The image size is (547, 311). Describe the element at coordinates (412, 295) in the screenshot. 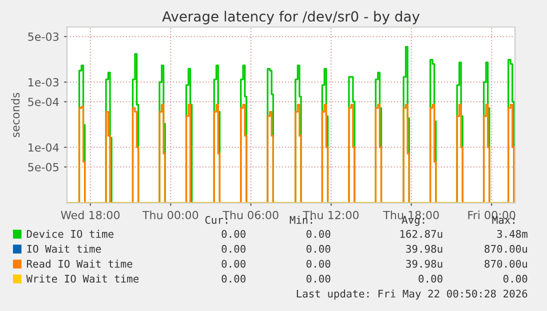

I see `text: Last update: Fri May 22 00:50:28 2026` at that location.